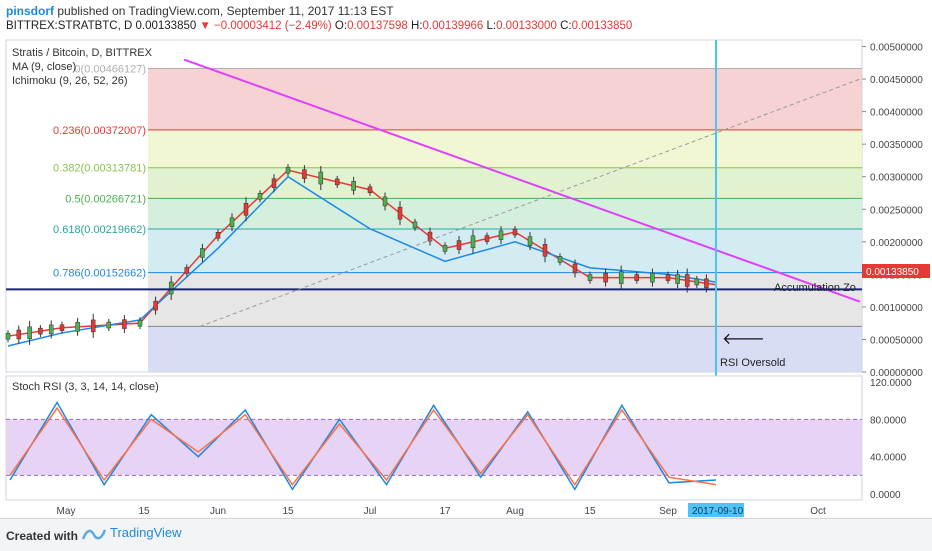  What do you see at coordinates (668, 511) in the screenshot?
I see `x-tick-label: Sep` at bounding box center [668, 511].